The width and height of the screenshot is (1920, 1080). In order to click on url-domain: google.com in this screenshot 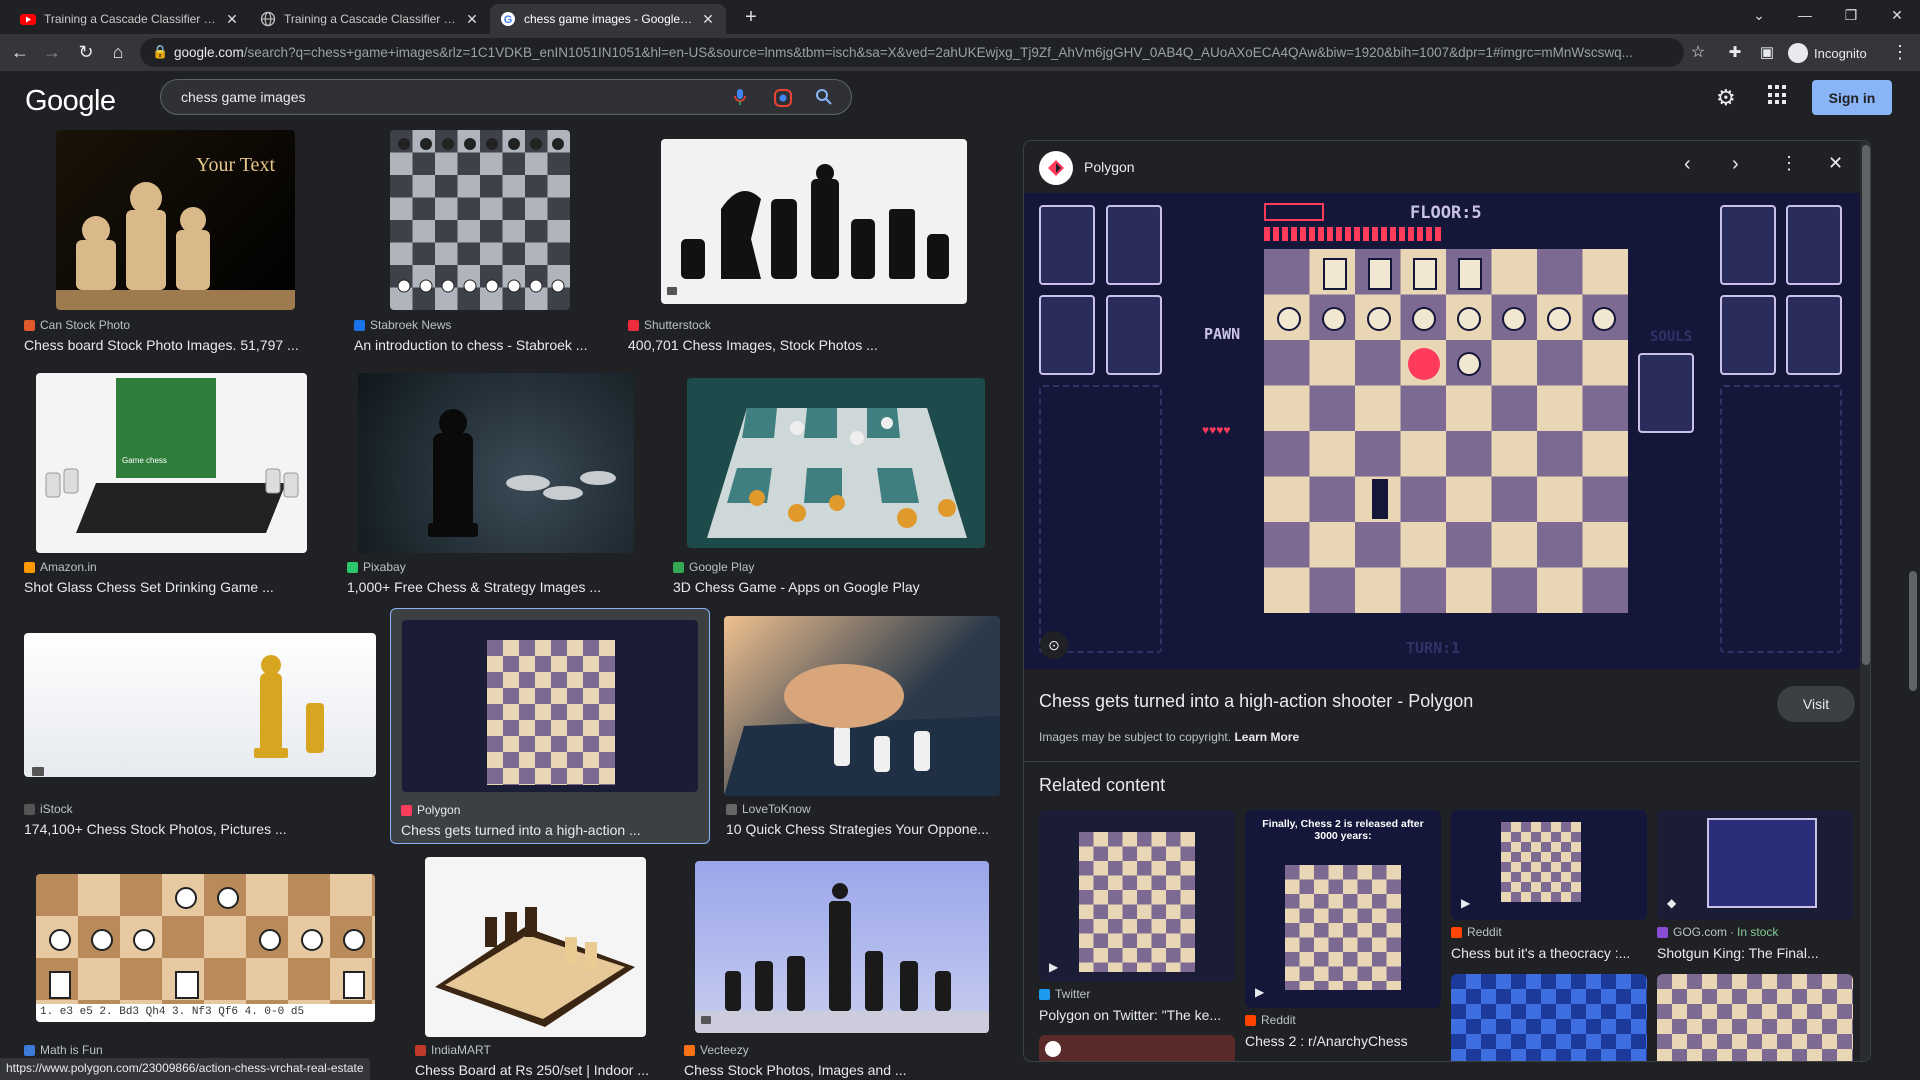, I will do `click(209, 52)`.